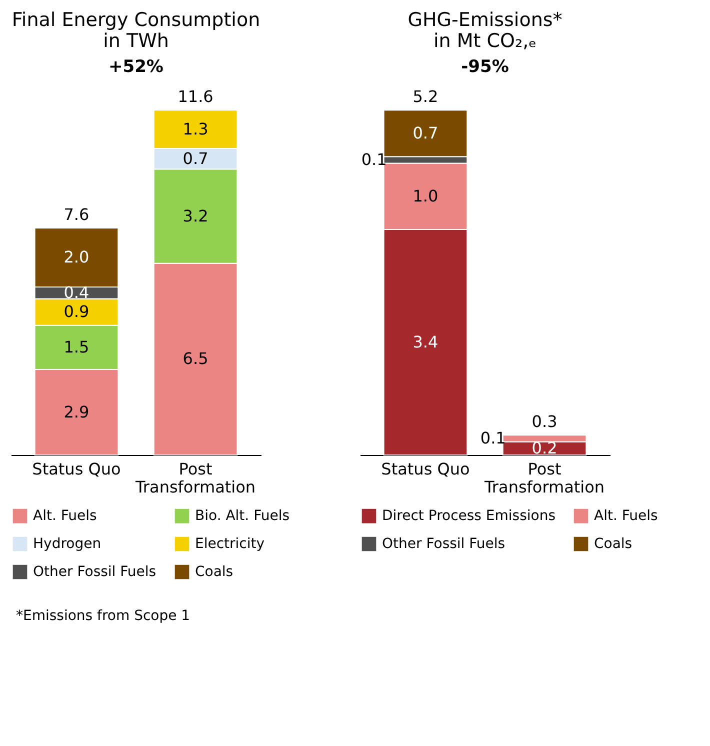 Image resolution: width=710 pixels, height=746 pixels. Describe the element at coordinates (77, 346) in the screenshot. I see `data-label: 1.5` at that location.